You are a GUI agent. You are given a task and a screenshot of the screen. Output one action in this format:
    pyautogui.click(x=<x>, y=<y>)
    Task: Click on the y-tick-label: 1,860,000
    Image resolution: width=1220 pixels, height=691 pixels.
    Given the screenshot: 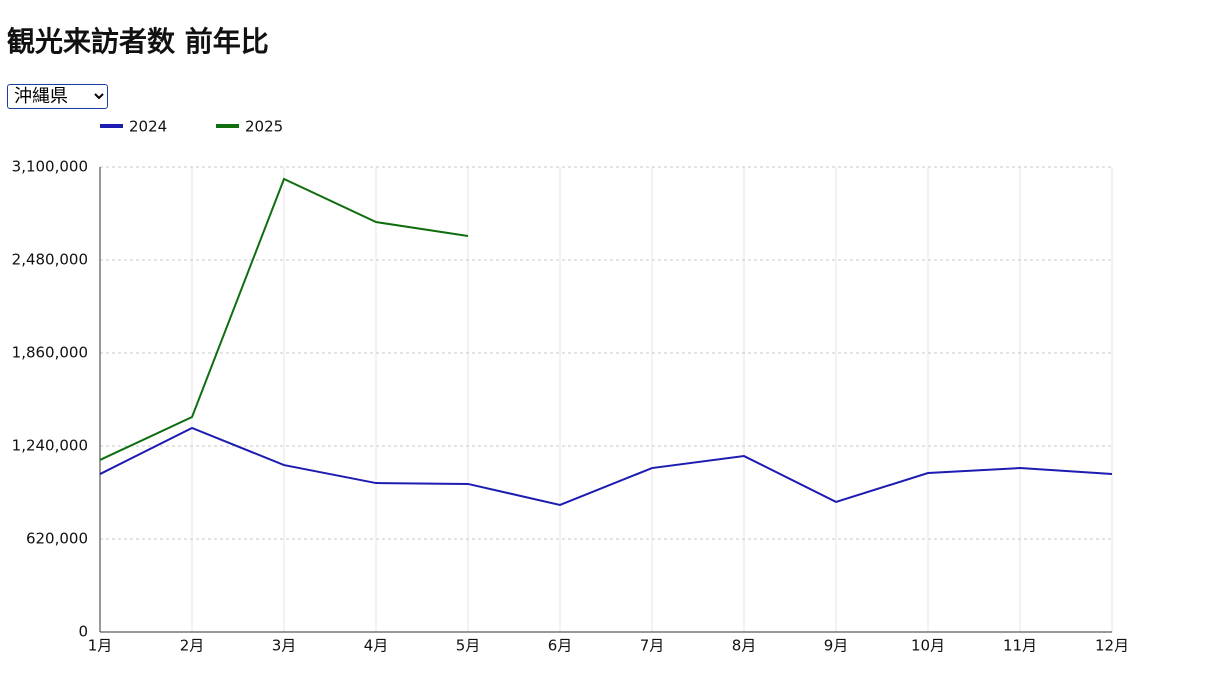 What is the action you would take?
    pyautogui.click(x=50, y=353)
    